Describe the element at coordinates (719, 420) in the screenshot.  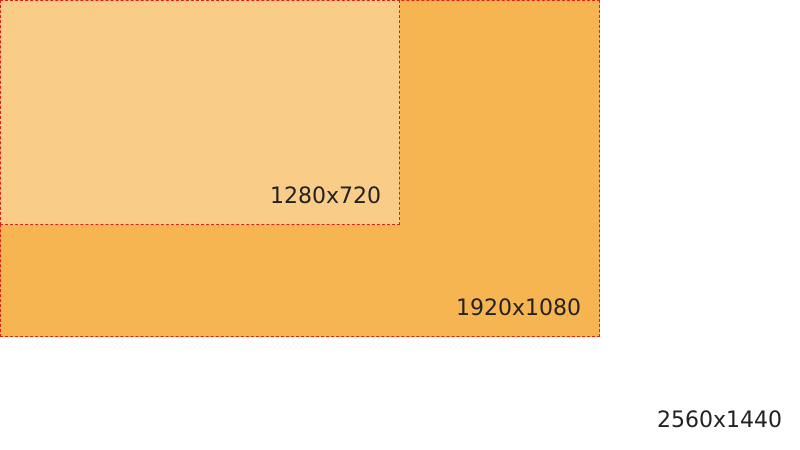
I see `resolution-2560x1440-label: 2560x1440` at that location.